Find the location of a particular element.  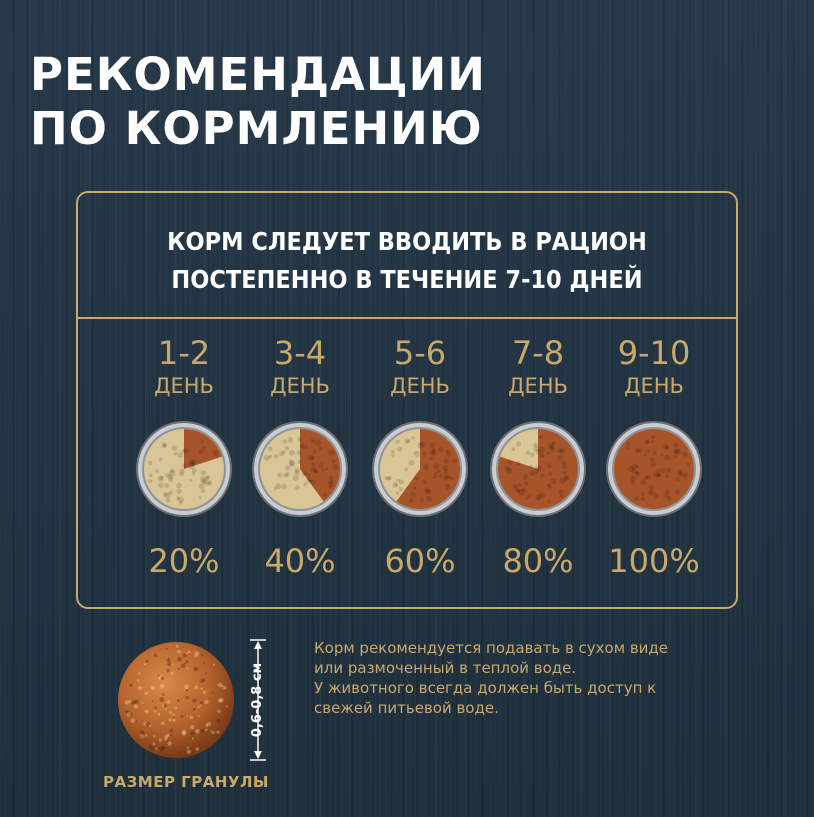

schedule-step: 5-6 ДЕНЬ 60% is located at coordinates (420, 463).